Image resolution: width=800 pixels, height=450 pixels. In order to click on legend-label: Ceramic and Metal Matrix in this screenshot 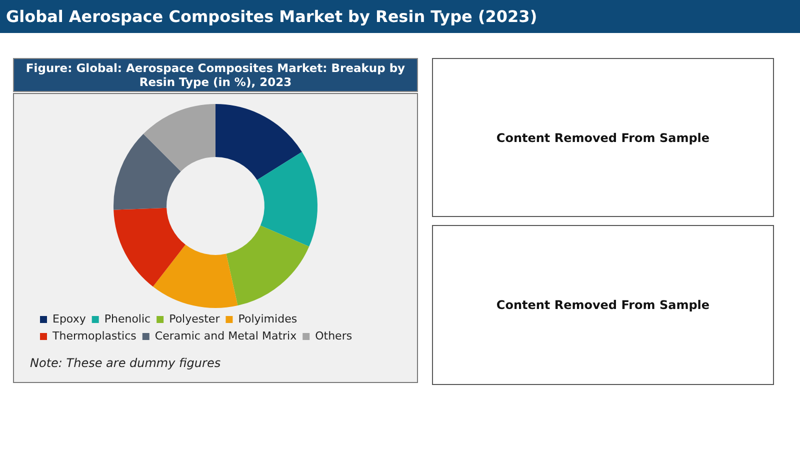, I will do `click(226, 335)`.